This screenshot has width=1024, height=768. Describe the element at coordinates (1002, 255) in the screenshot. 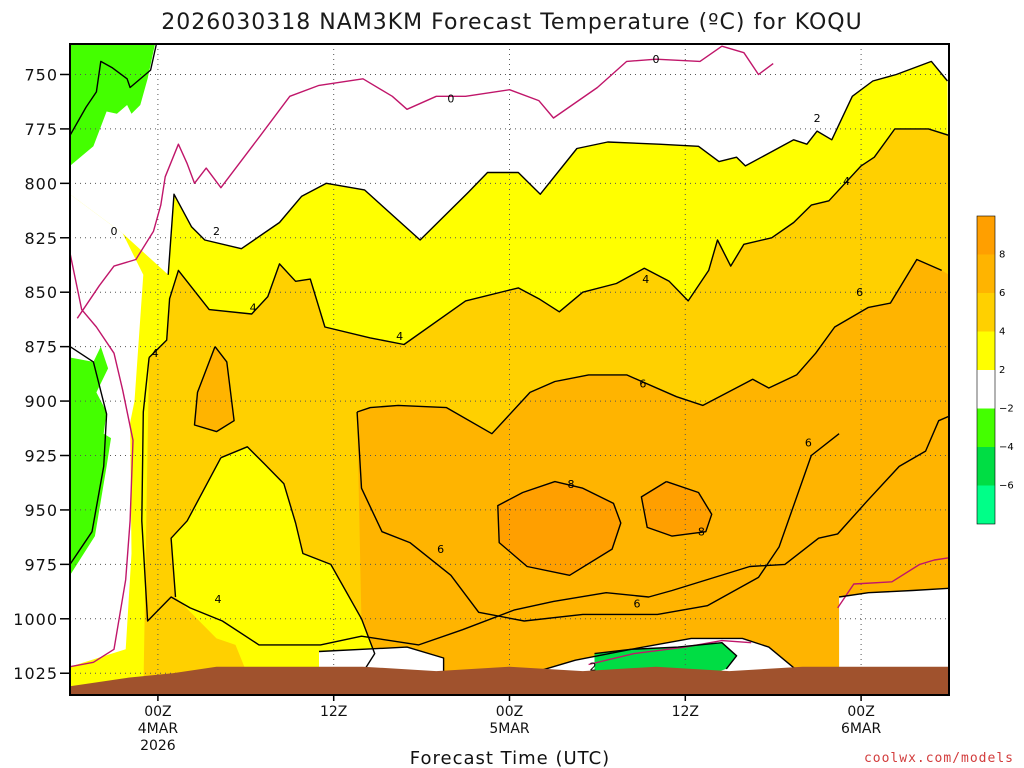

I see `colorbar-label-0: 8` at that location.